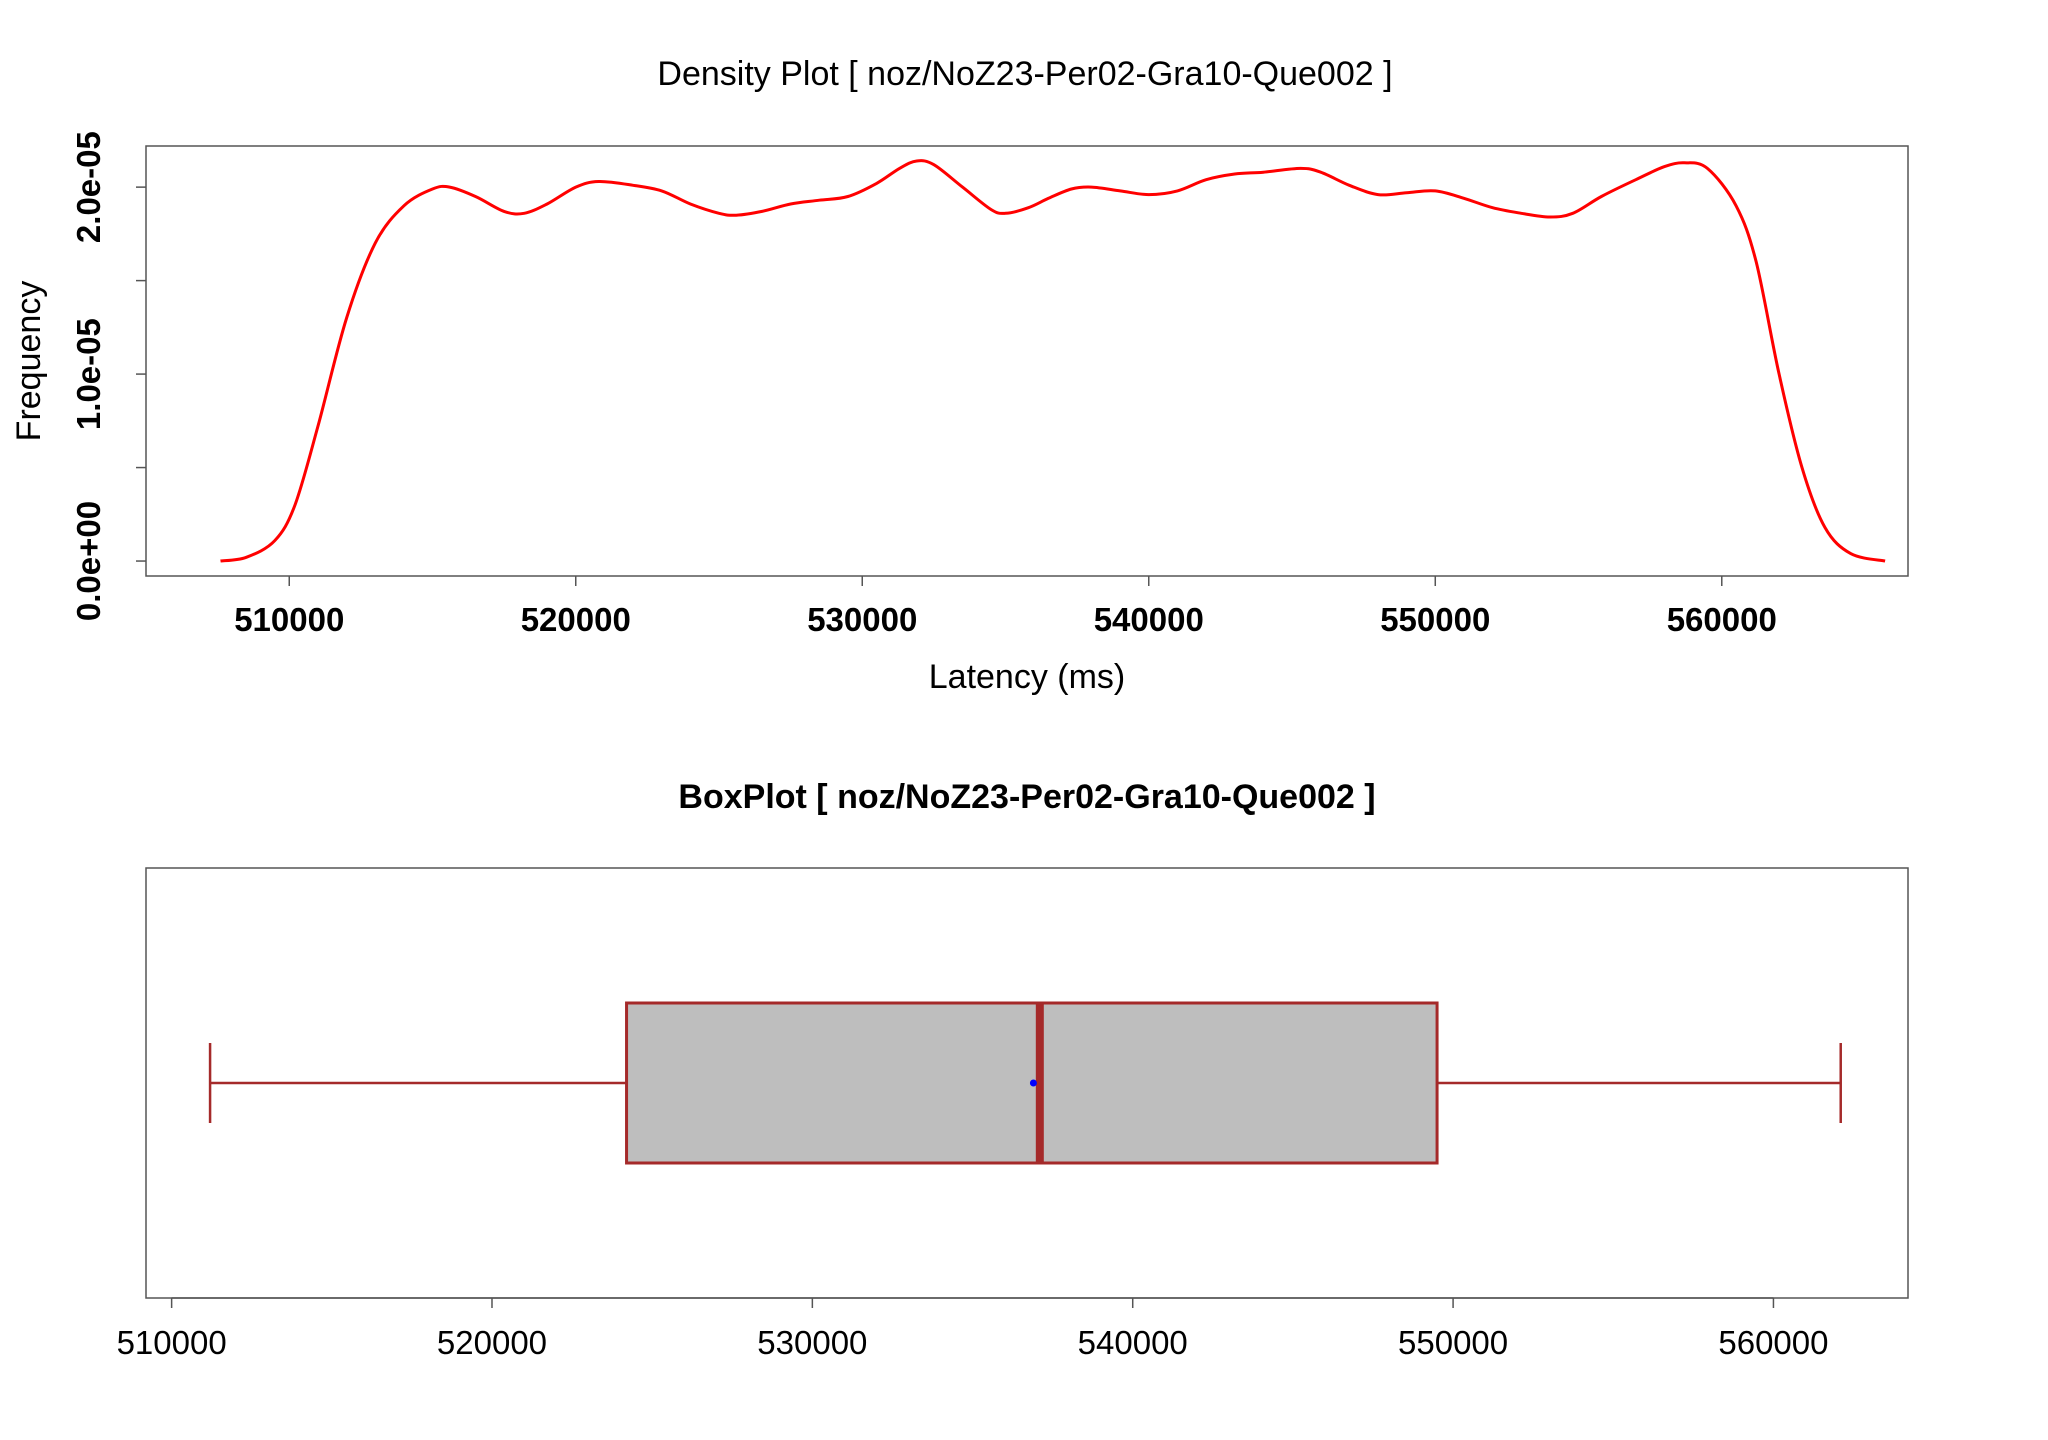 Image resolution: width=2048 pixels, height=1440 pixels. What do you see at coordinates (29, 361) in the screenshot?
I see `density-y-label: Frequency` at bounding box center [29, 361].